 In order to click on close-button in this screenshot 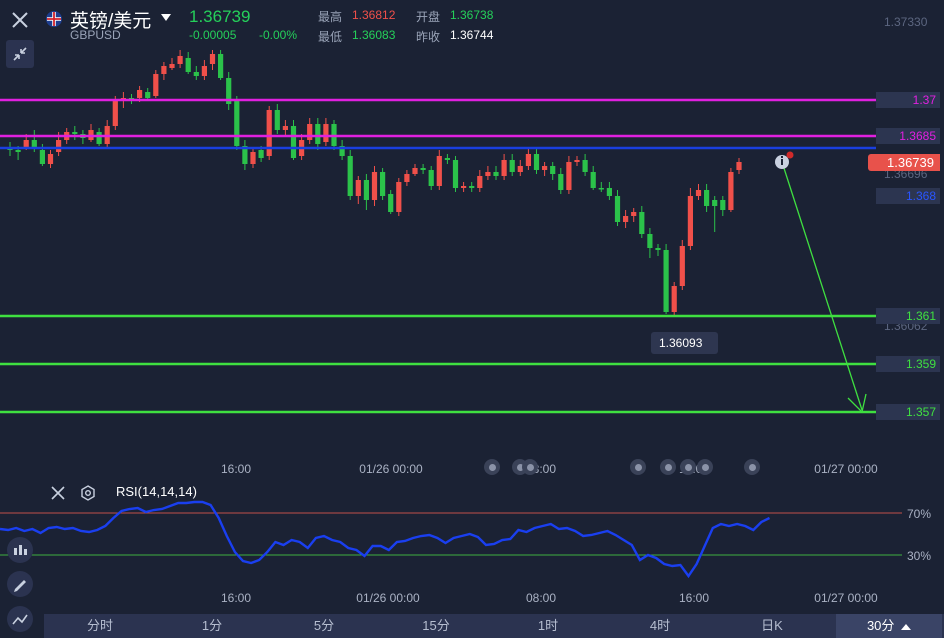, I will do `click(20, 20)`.